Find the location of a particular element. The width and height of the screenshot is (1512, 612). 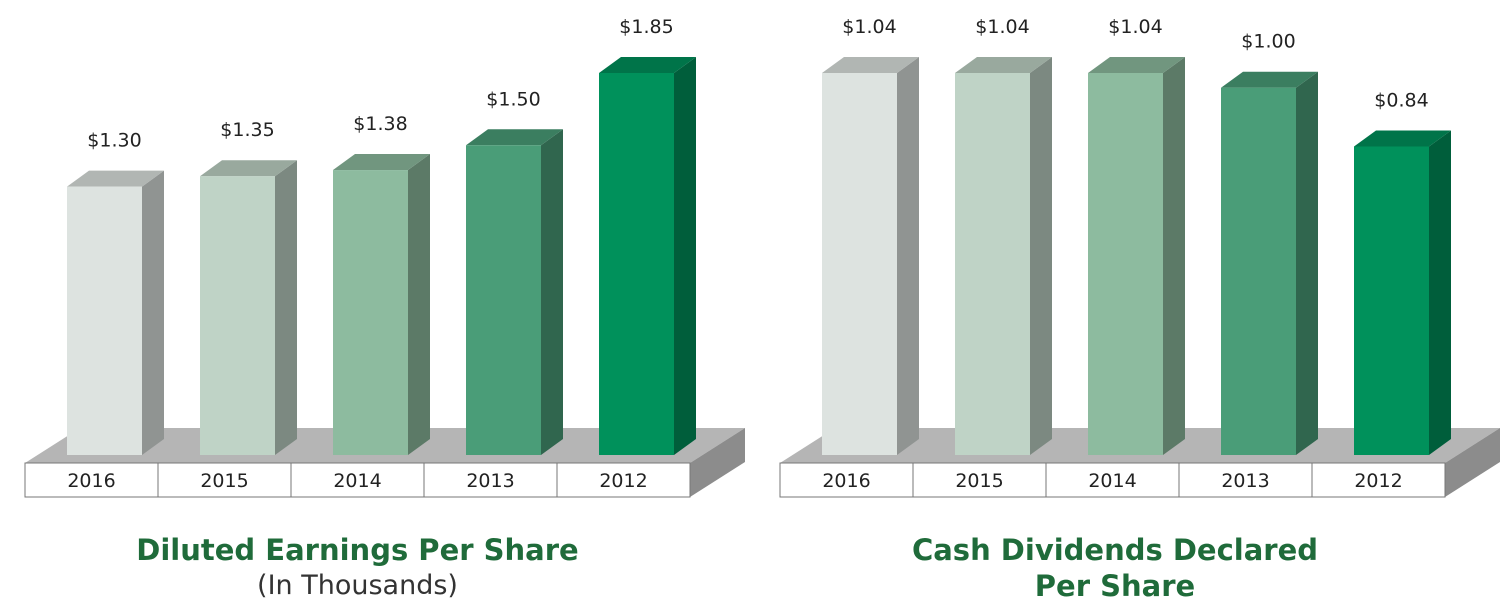

value-label: $1.00 is located at coordinates (1268, 42).